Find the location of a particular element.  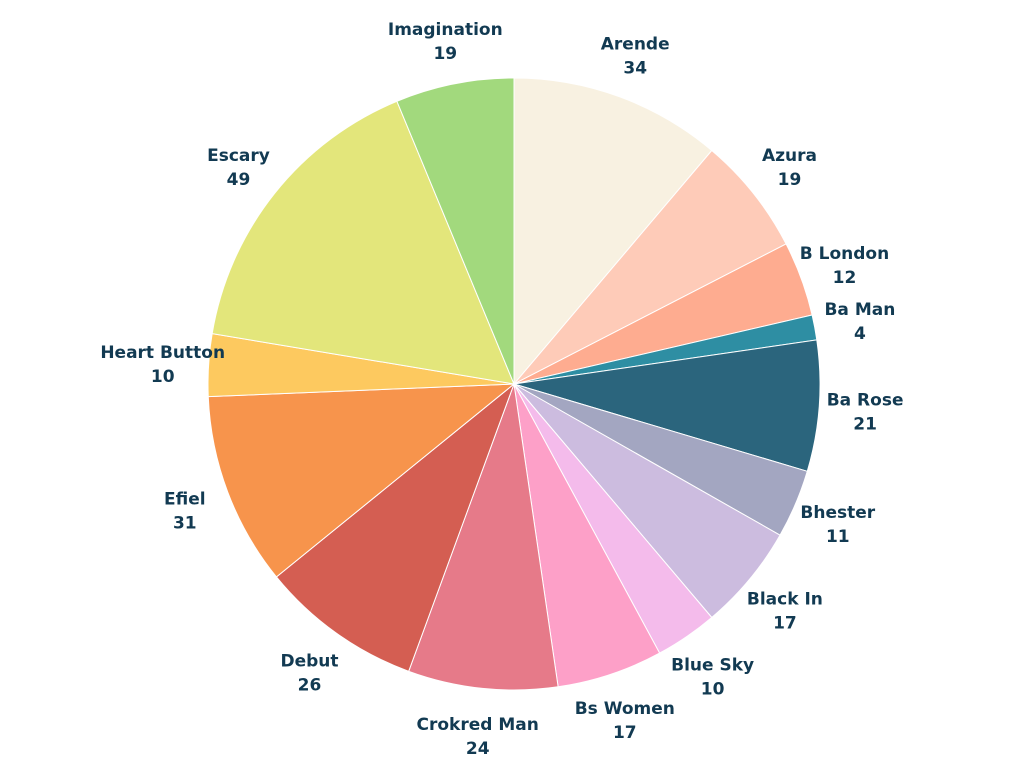

slice-label-ba-man: Ba Man 4 is located at coordinates (859, 322).